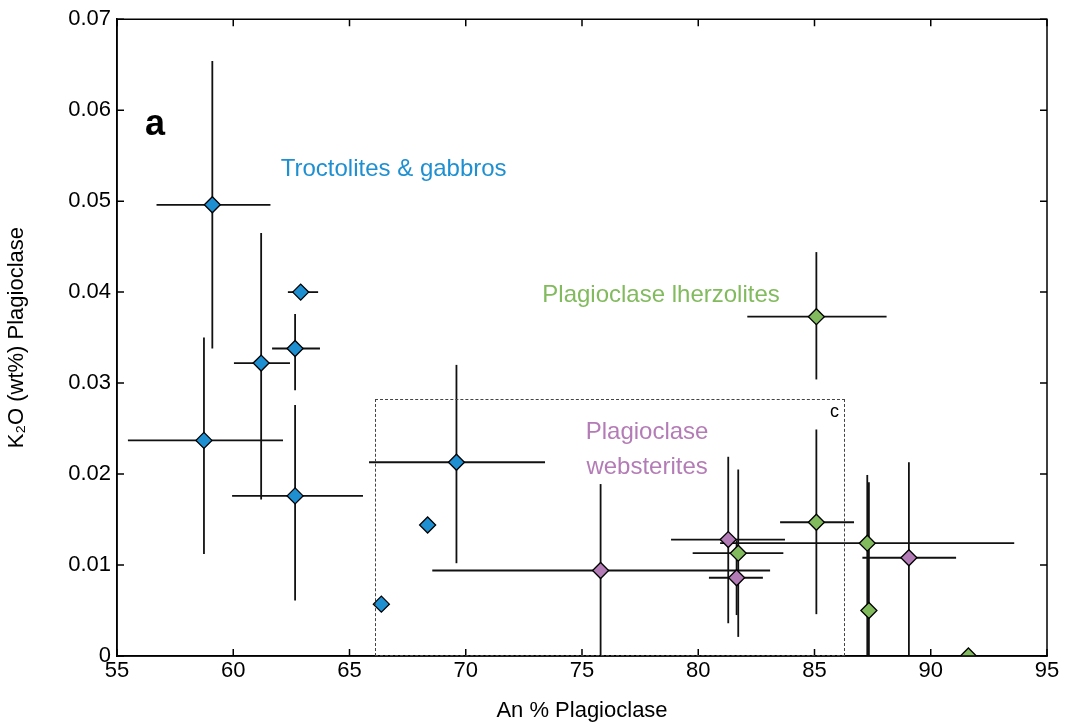 The width and height of the screenshot is (1066, 728). I want to click on x-tick-label: 95, so click(1047, 670).